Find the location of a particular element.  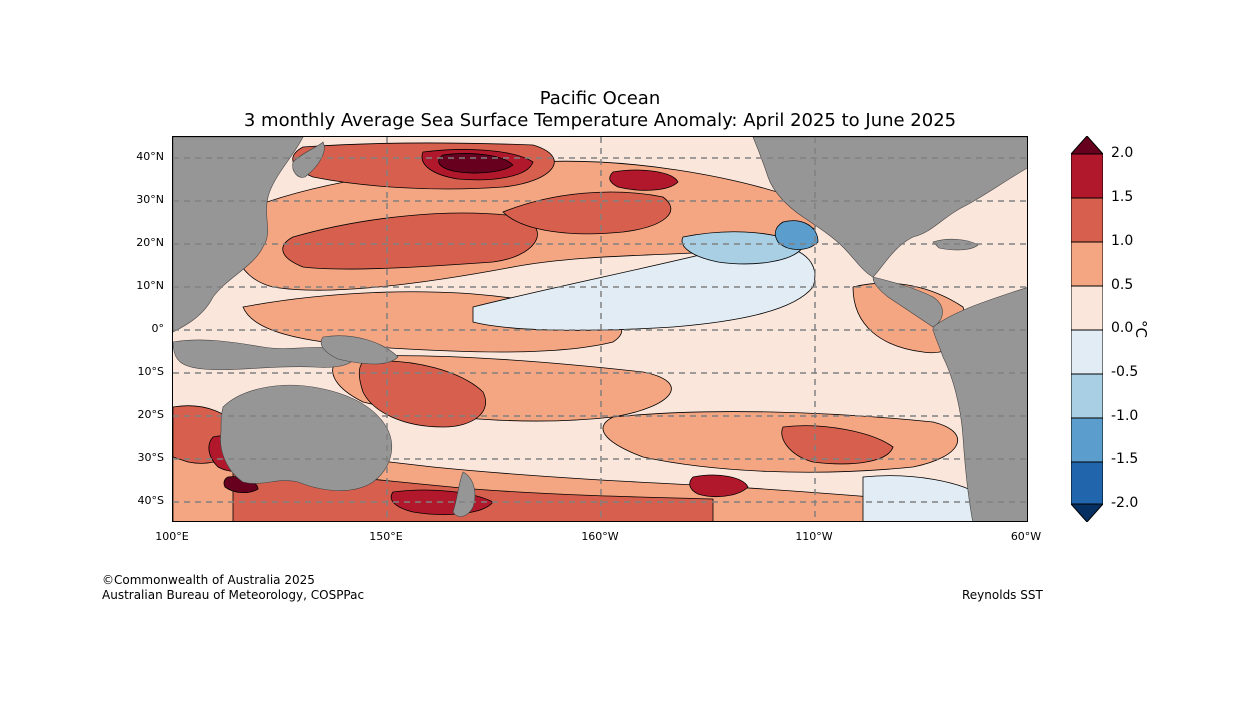

colorbar-tick-1.5: 1.5 is located at coordinates (1122, 197).